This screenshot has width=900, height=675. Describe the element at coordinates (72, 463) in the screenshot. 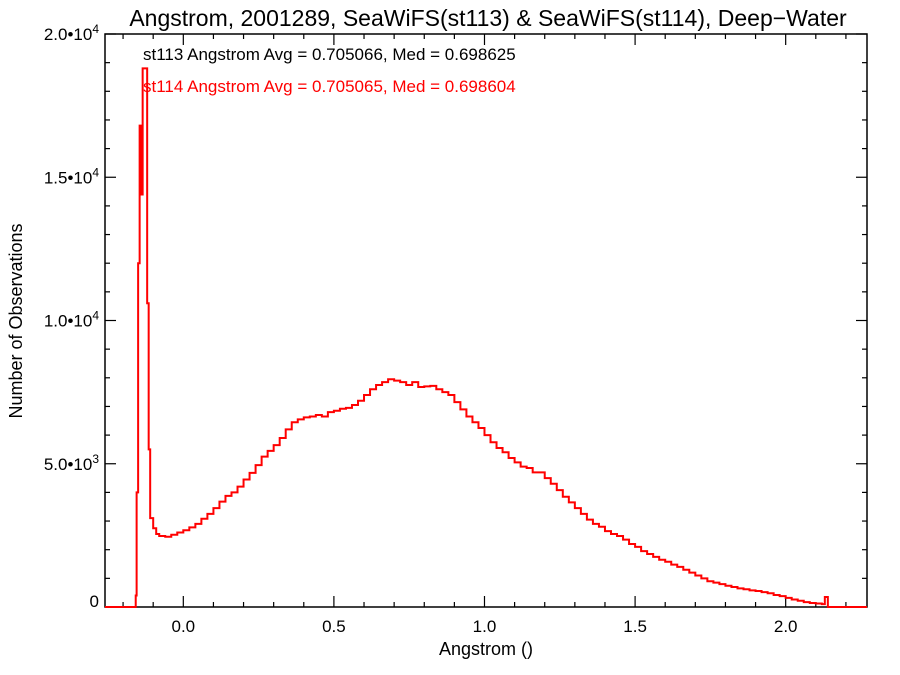

I see `y-tick-label: 5.0•103` at that location.